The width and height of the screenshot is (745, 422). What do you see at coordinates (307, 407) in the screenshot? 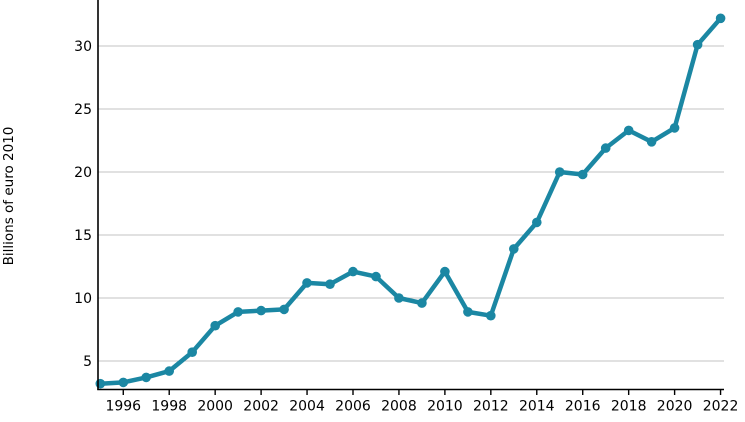
I see `x-tick-label-2004: 2004` at bounding box center [307, 407].